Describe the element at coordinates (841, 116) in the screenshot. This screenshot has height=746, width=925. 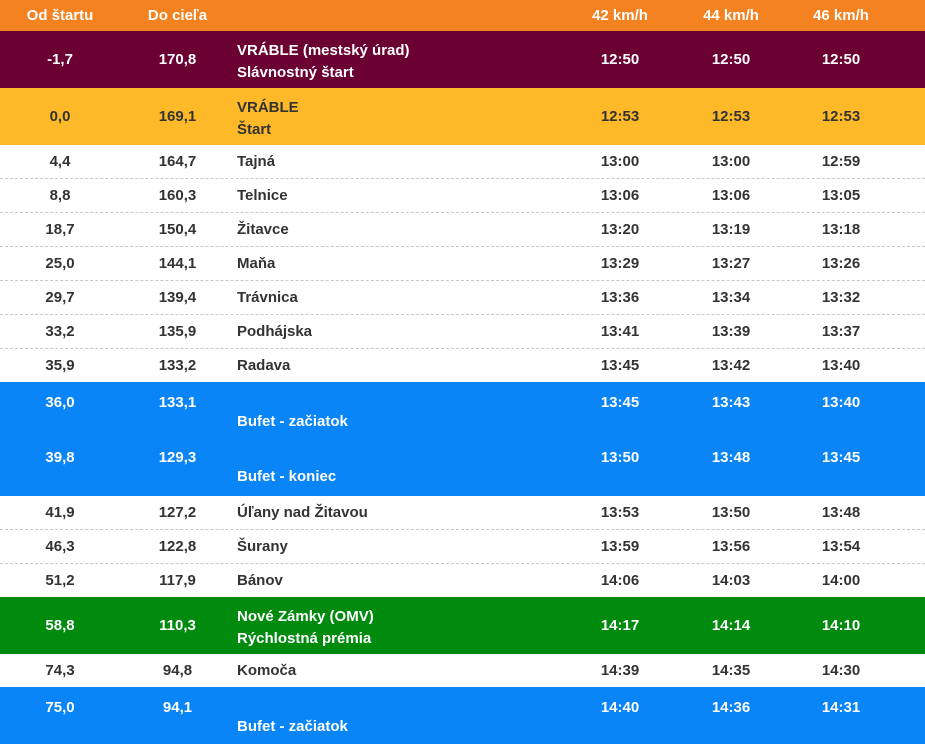
I see `time-46-cell: 12:53` at that location.